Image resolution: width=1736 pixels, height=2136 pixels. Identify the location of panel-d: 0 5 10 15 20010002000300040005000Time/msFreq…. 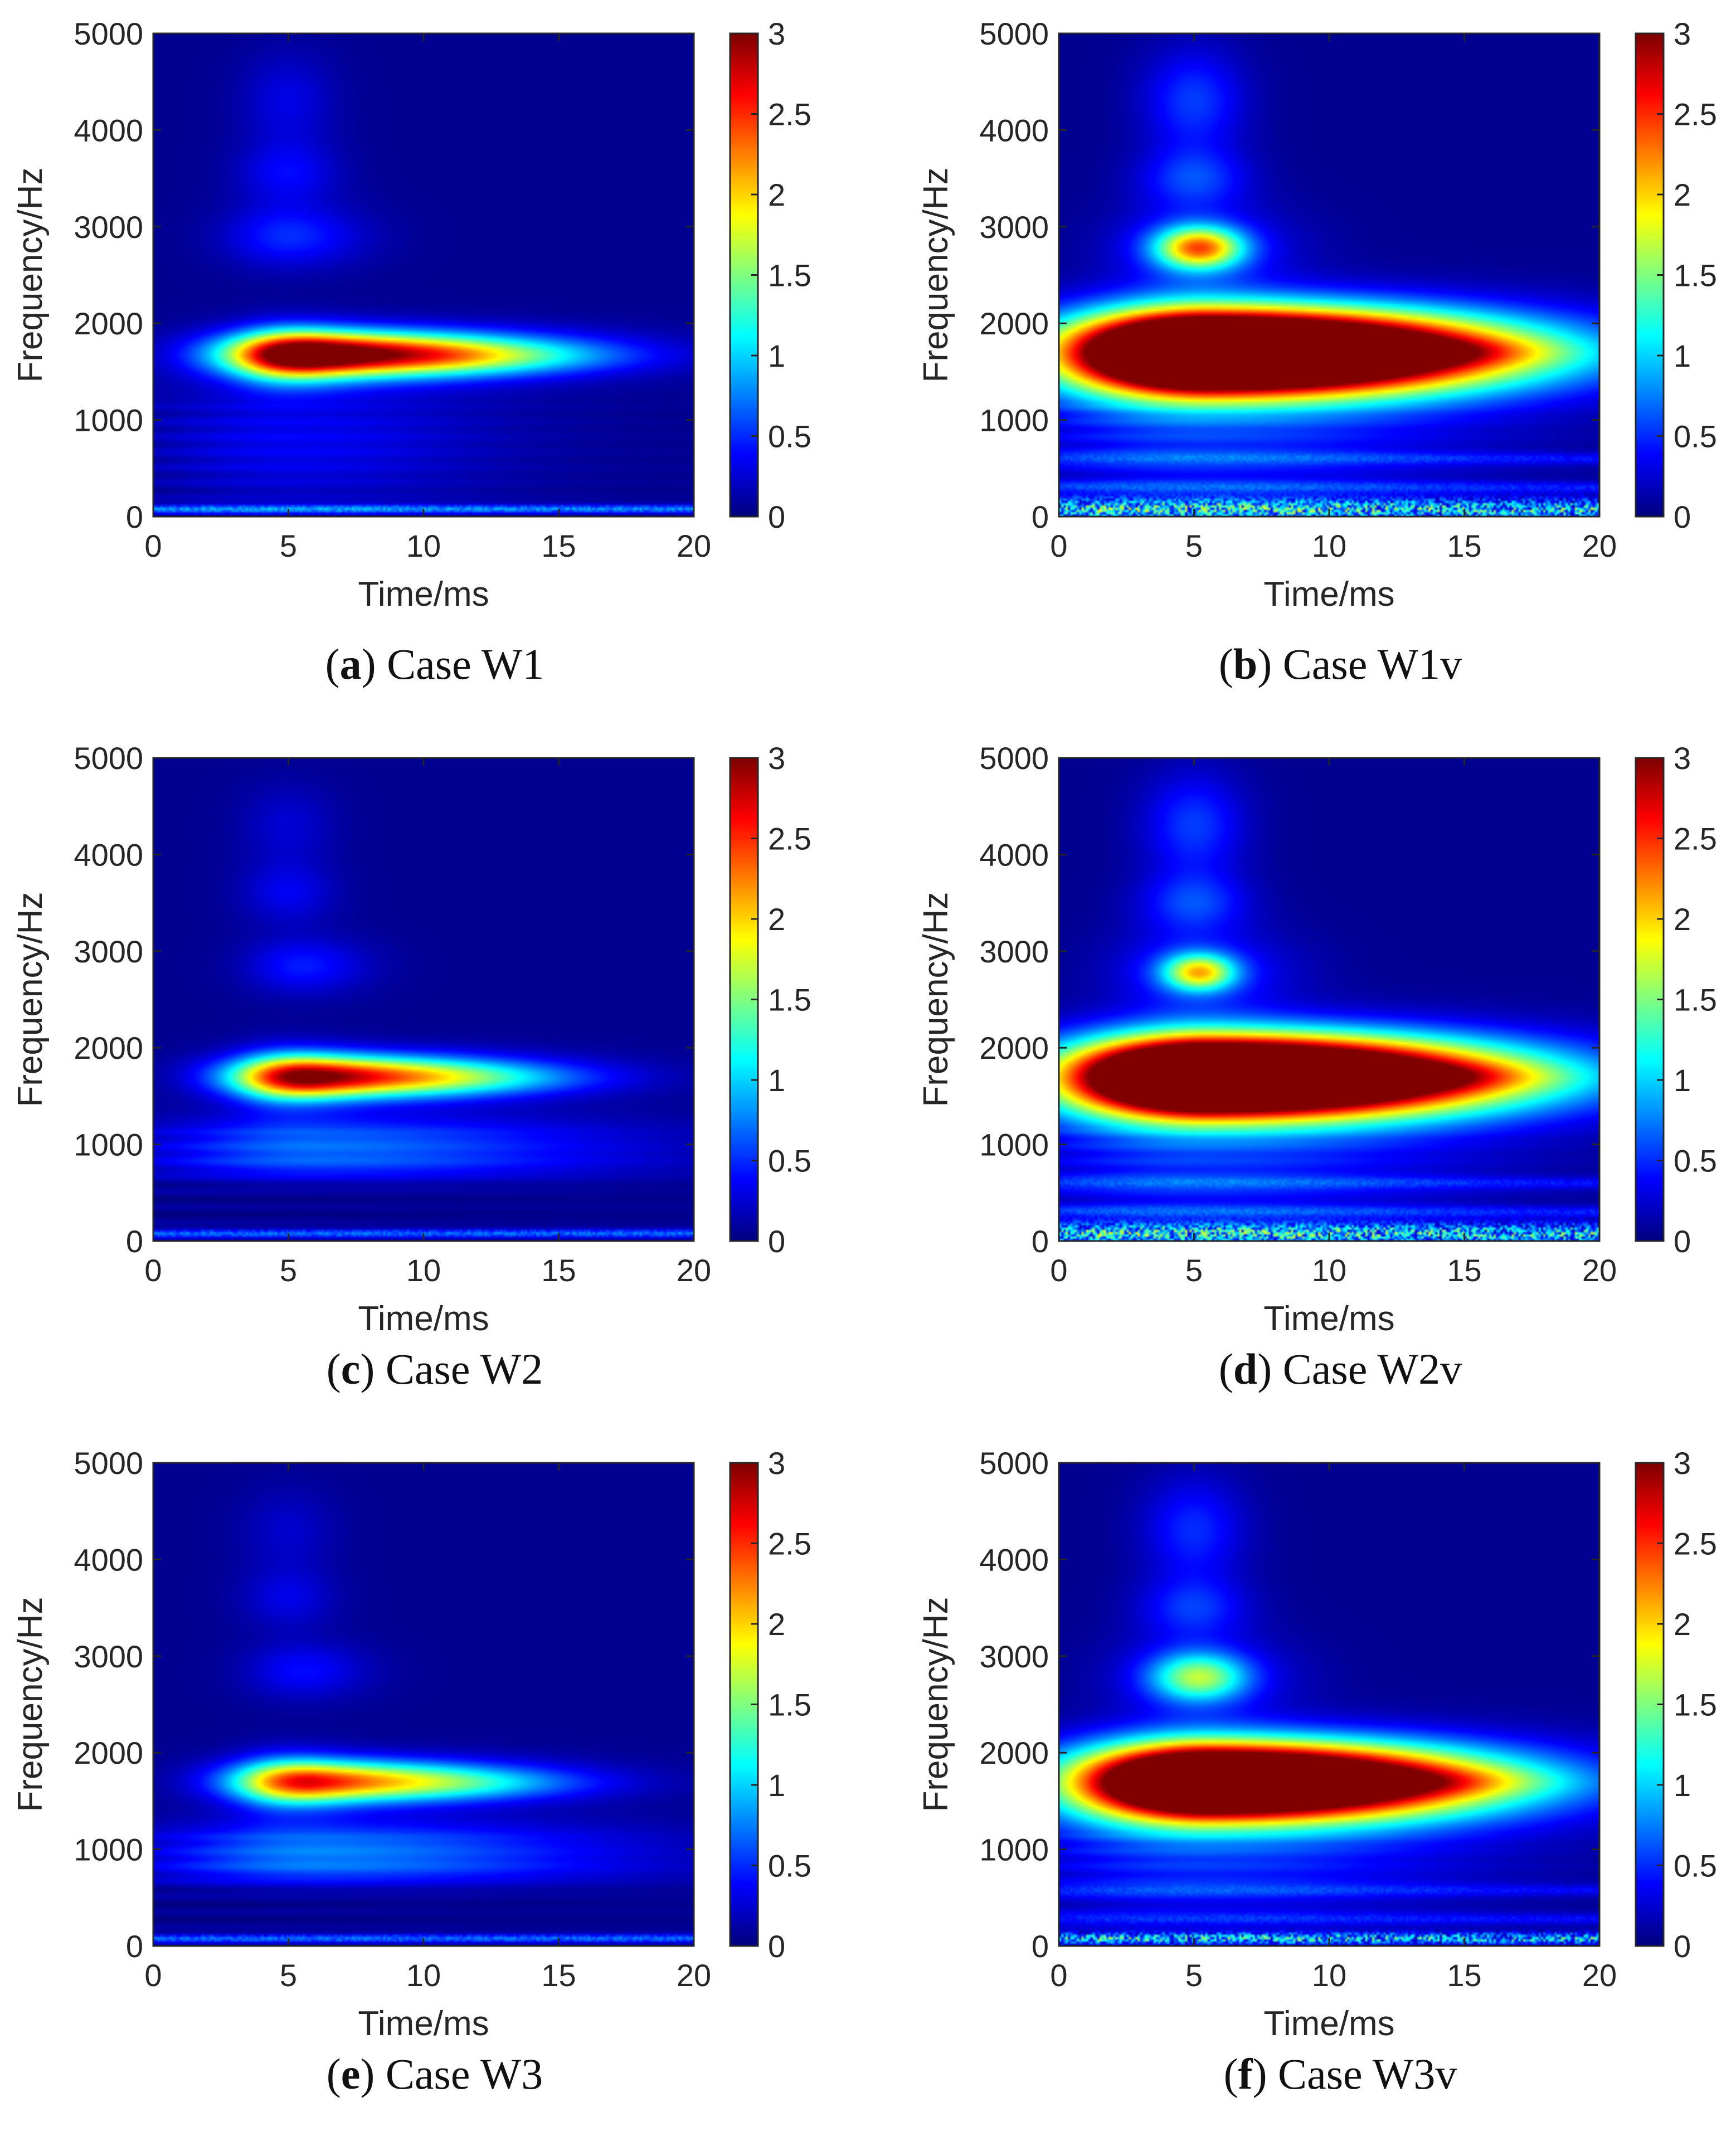
(1317, 1067).